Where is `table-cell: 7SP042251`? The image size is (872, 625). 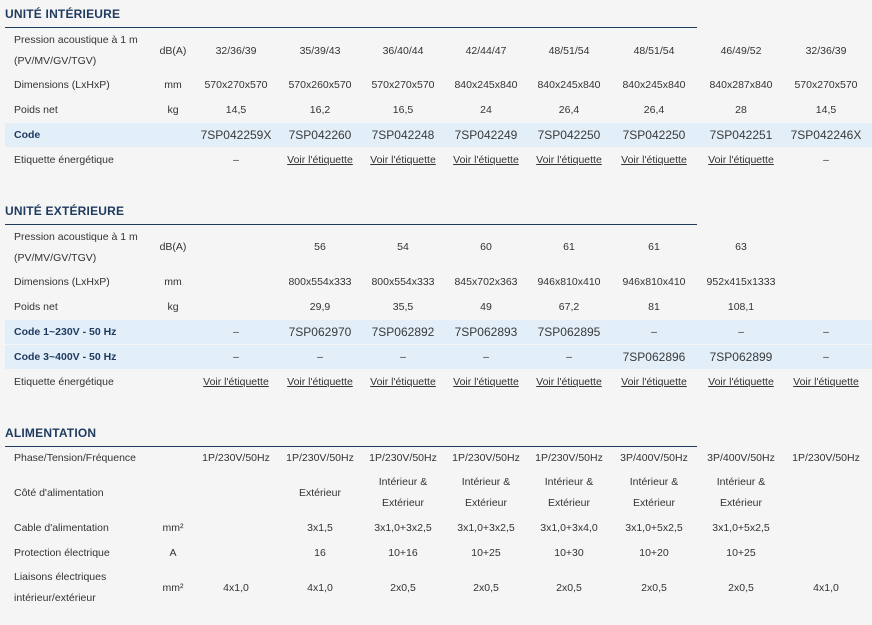 table-cell: 7SP042251 is located at coordinates (741, 134).